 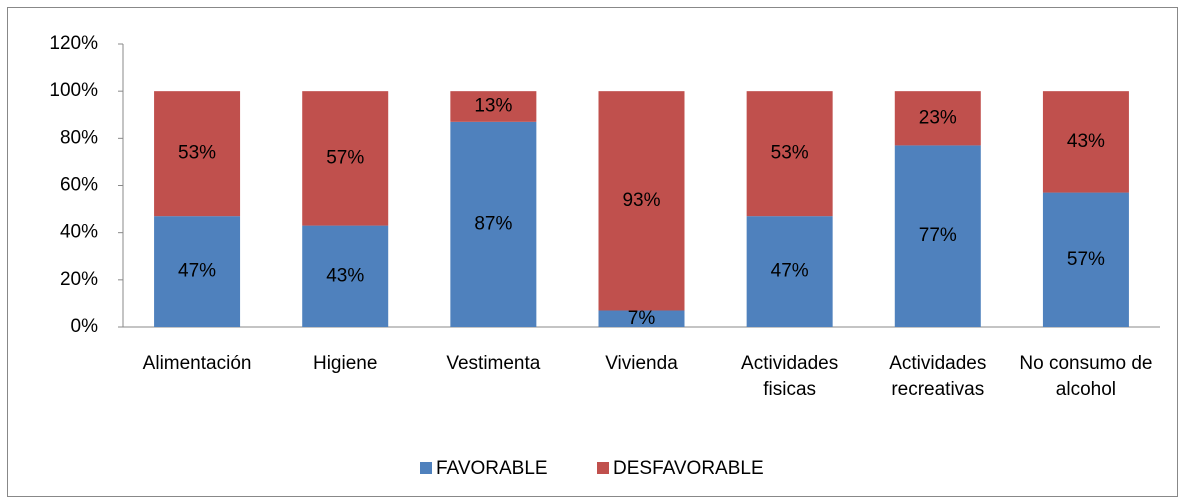 What do you see at coordinates (73, 90) in the screenshot?
I see `y-tick-label: 100%` at bounding box center [73, 90].